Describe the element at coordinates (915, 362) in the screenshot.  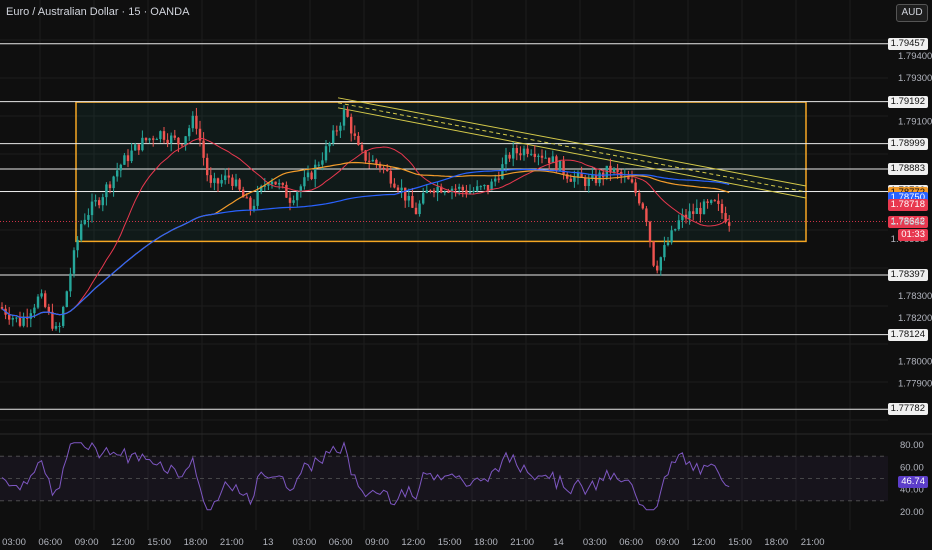
I see `price-tick: 1.78000` at that location.